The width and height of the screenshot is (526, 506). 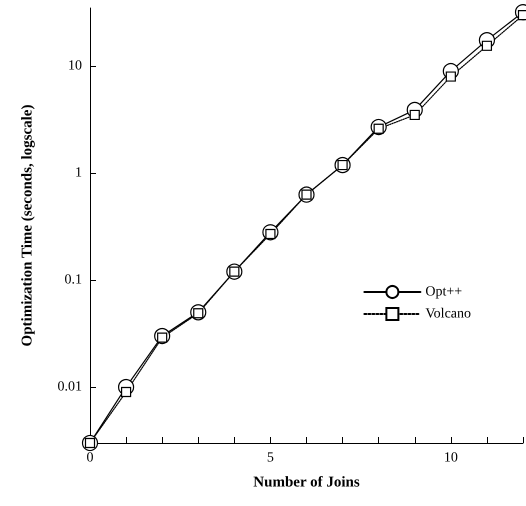 I want to click on y-tick-label: 1, so click(x=78, y=173).